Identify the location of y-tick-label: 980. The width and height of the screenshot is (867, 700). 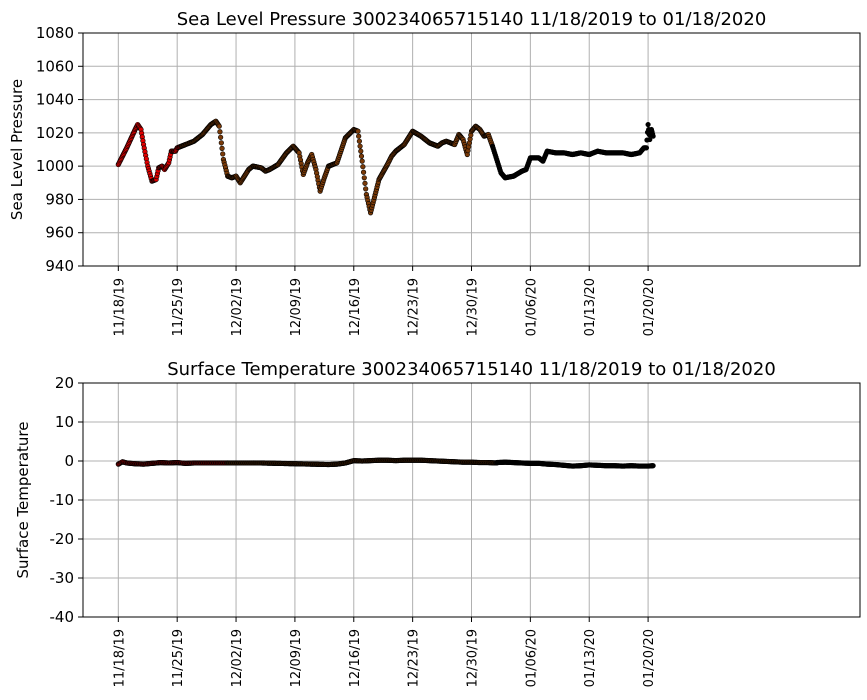
(59, 199).